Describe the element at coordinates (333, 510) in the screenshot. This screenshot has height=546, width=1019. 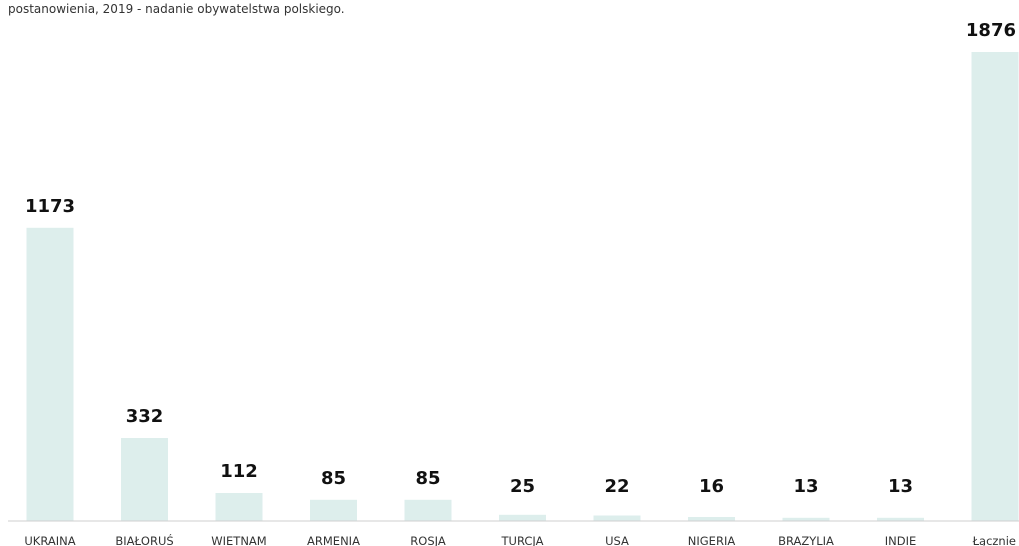
I see `bar-armenia` at that location.